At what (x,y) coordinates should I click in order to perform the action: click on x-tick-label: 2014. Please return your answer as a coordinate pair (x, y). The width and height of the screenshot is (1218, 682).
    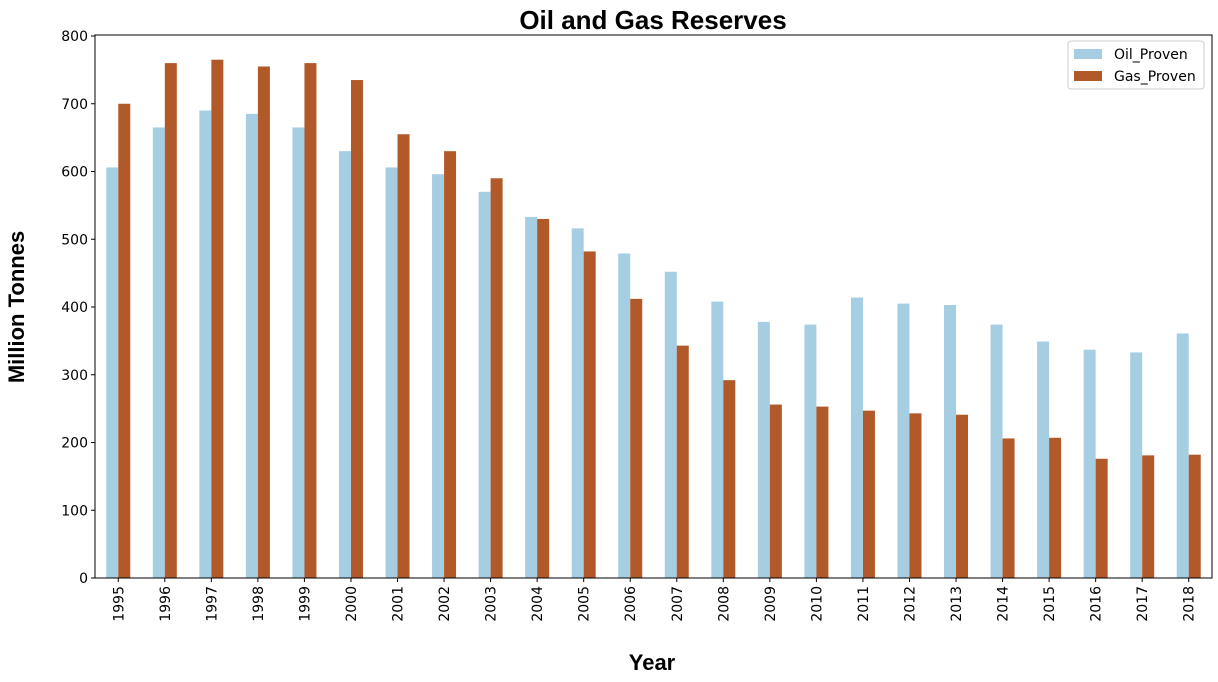
    Looking at the image, I should click on (1004, 604).